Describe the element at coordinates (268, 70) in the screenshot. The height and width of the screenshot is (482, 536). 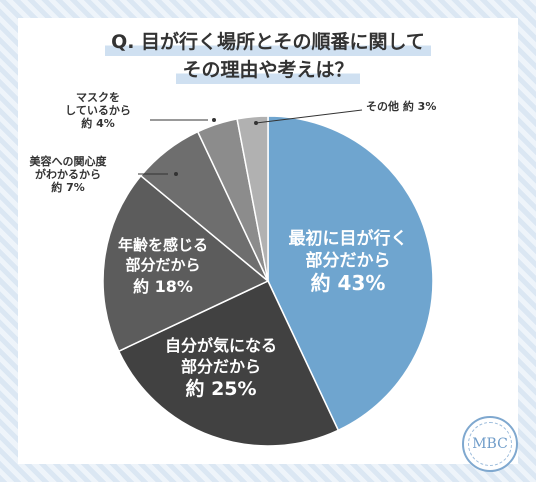
I see `title-line-2: その理由や考えは？` at that location.